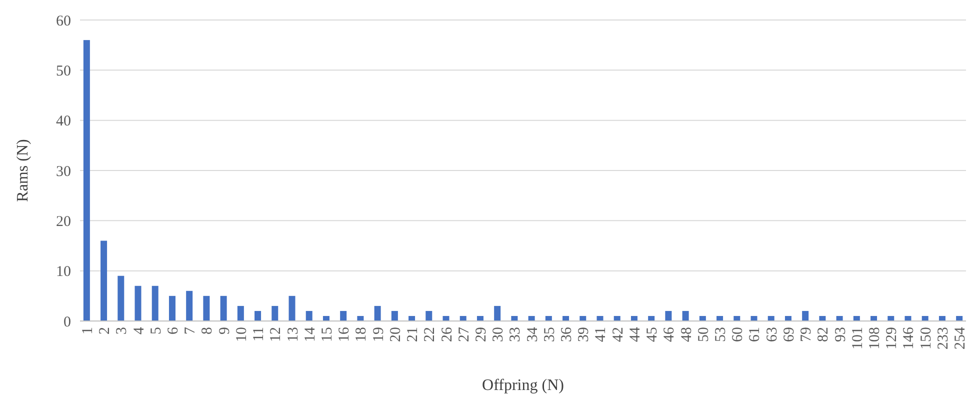  Describe the element at coordinates (139, 330) in the screenshot. I see `x-tick-label: 4` at that location.